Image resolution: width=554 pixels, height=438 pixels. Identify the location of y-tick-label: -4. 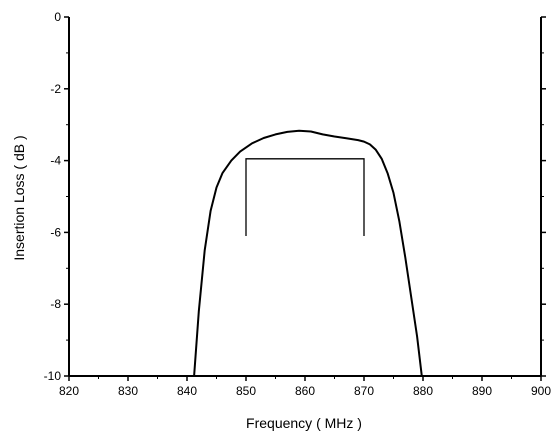
(55, 161).